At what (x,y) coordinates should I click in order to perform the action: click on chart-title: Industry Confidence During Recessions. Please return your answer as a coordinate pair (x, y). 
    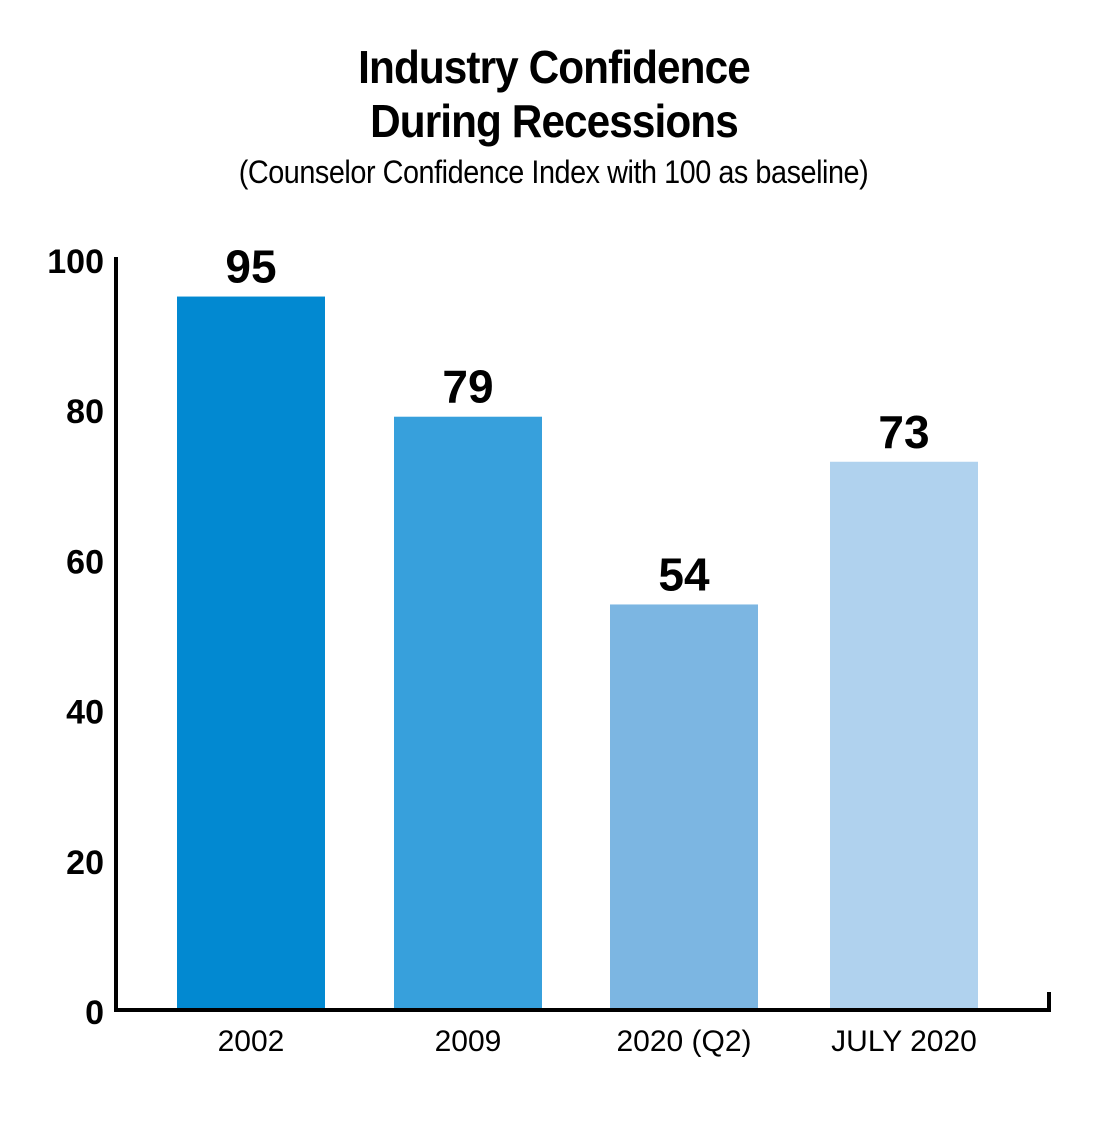
    Looking at the image, I should click on (554, 94).